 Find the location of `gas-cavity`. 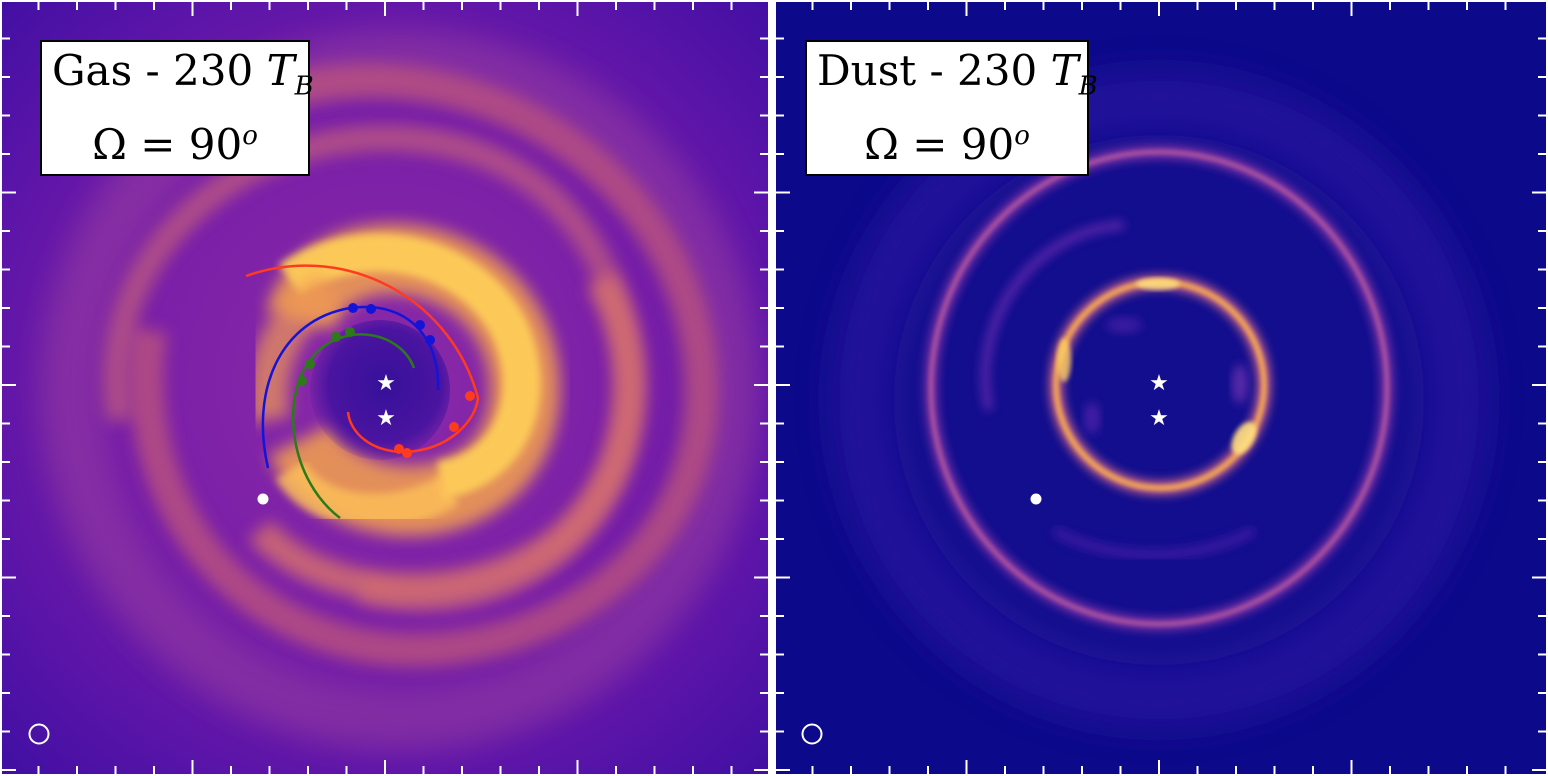

gas-cavity is located at coordinates (380, 390).